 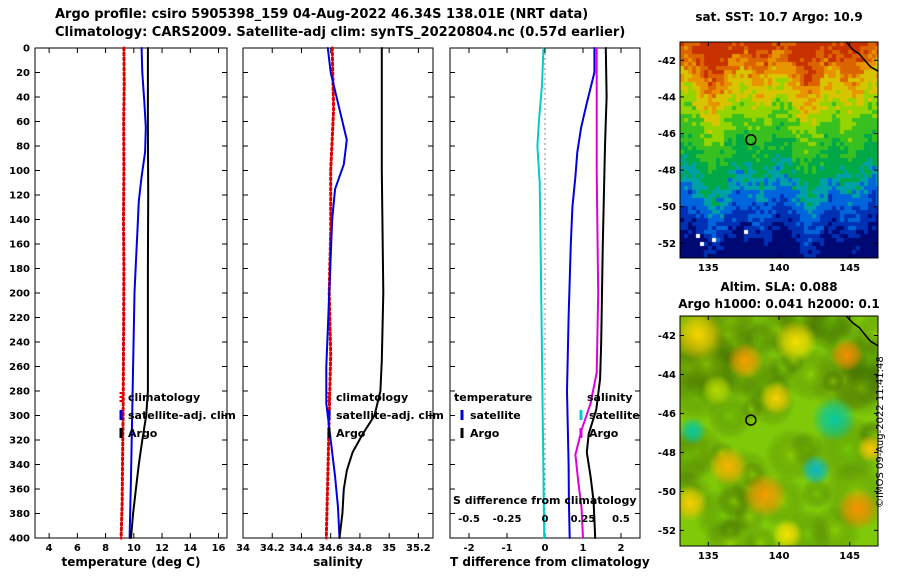 I want to click on depth-tick-label: 180, so click(x=19, y=269).